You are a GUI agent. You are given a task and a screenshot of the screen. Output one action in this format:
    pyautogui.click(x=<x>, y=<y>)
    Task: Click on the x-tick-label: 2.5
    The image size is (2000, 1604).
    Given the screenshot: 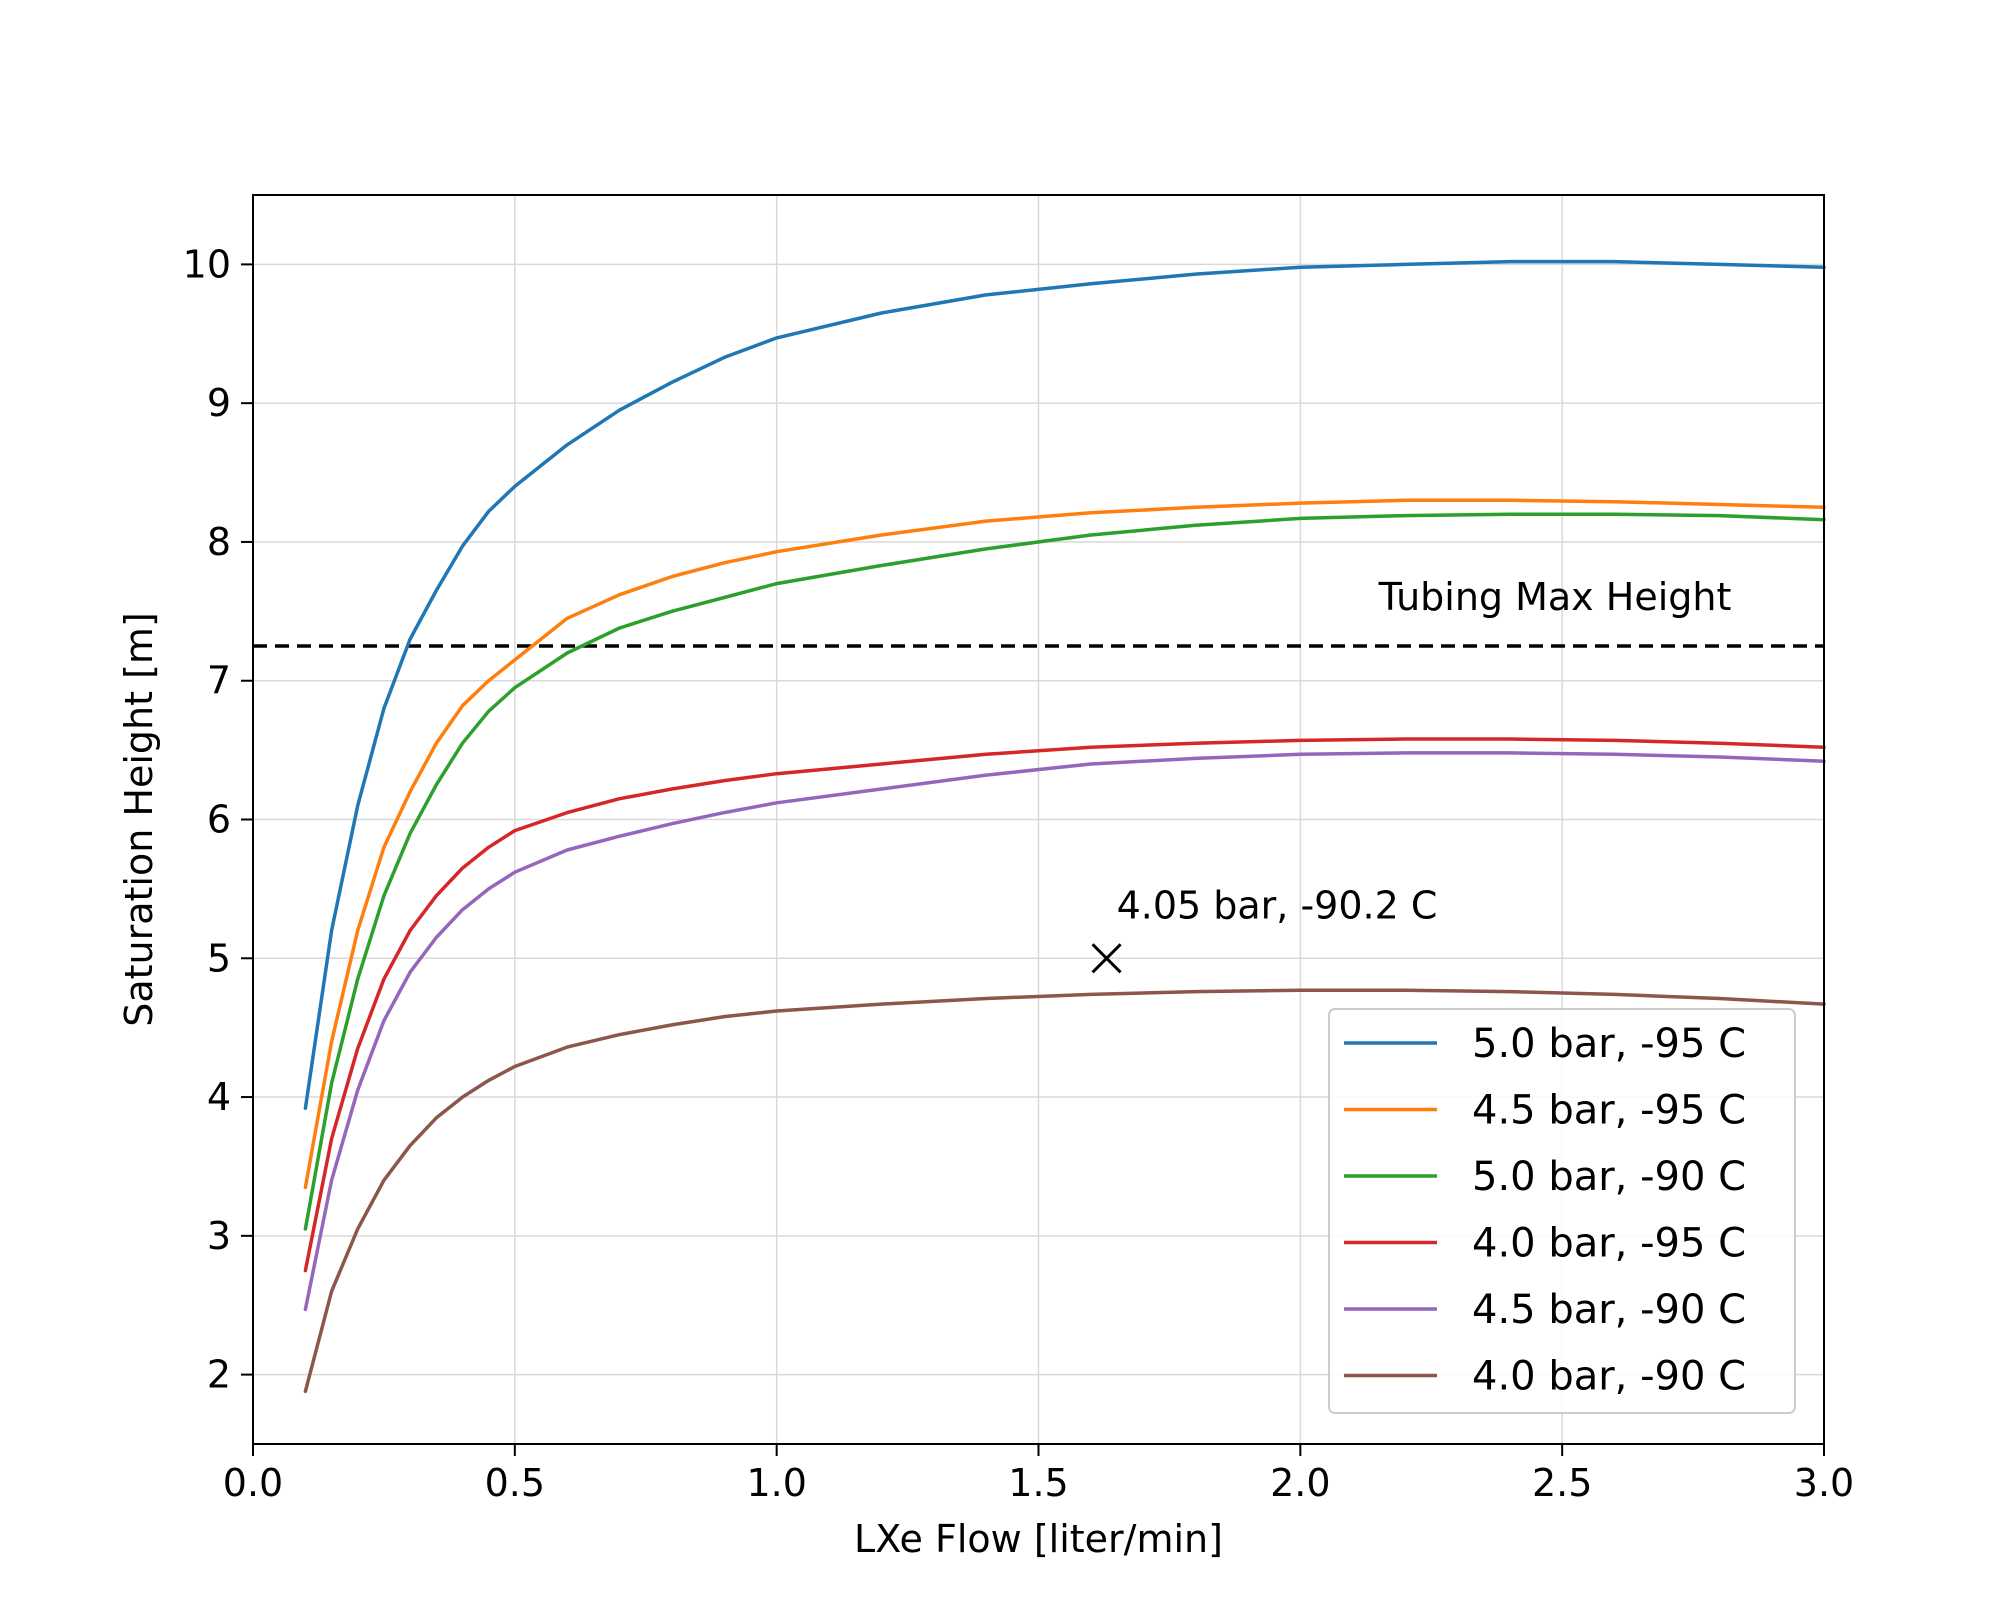 What is the action you would take?
    pyautogui.click(x=1562, y=1483)
    